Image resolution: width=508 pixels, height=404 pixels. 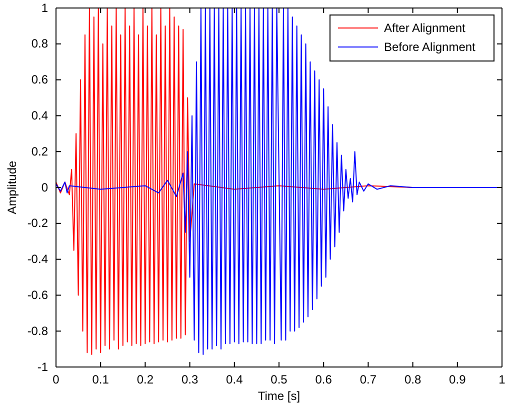 I want to click on legend-label: After Alignment, so click(x=425, y=28).